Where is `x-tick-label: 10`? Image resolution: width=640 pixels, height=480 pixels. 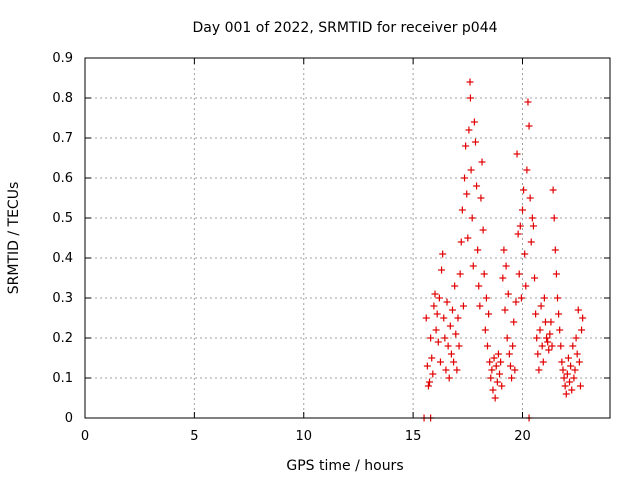 x-tick-label: 10 is located at coordinates (303, 436).